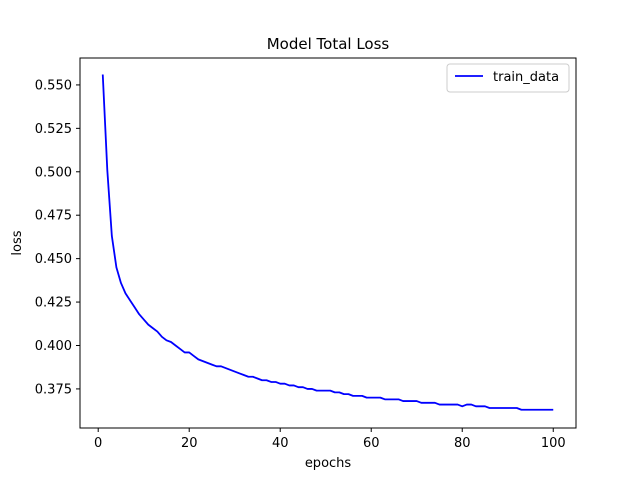  What do you see at coordinates (53, 129) in the screenshot?
I see `y-tick-label: 0.525` at bounding box center [53, 129].